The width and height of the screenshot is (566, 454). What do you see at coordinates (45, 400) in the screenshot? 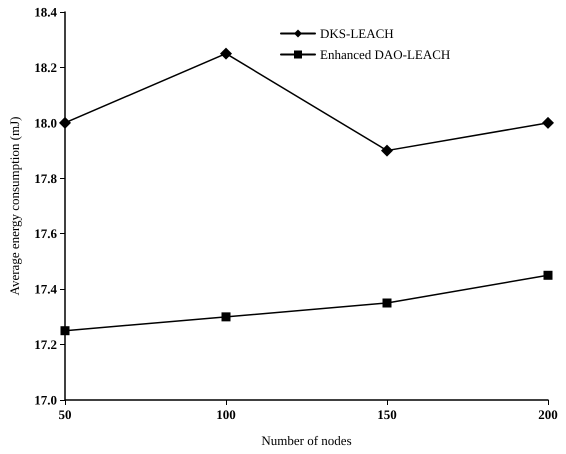
I see `y-tick-label: 17.0` at bounding box center [45, 400].